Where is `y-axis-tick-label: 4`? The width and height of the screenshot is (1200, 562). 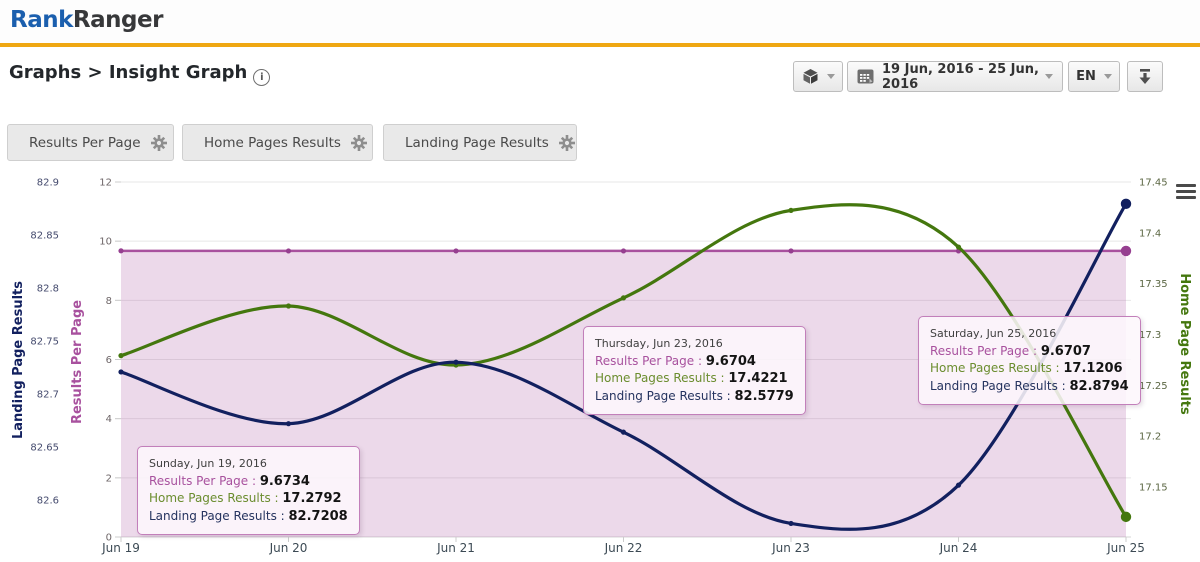 y-axis-tick-label: 4 is located at coordinates (109, 419).